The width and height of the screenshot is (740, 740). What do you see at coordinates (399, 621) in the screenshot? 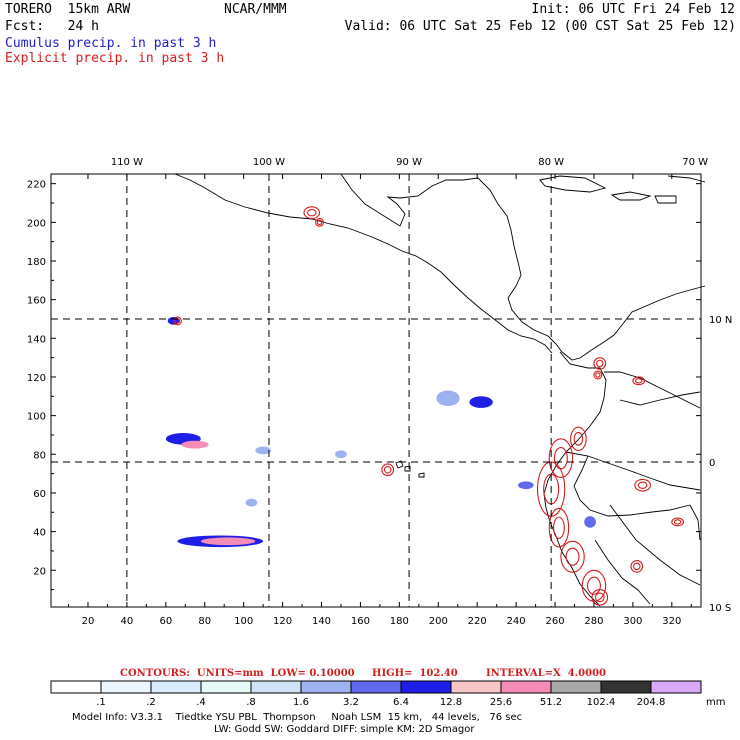
I see `x-tick-label: 180` at bounding box center [399, 621].